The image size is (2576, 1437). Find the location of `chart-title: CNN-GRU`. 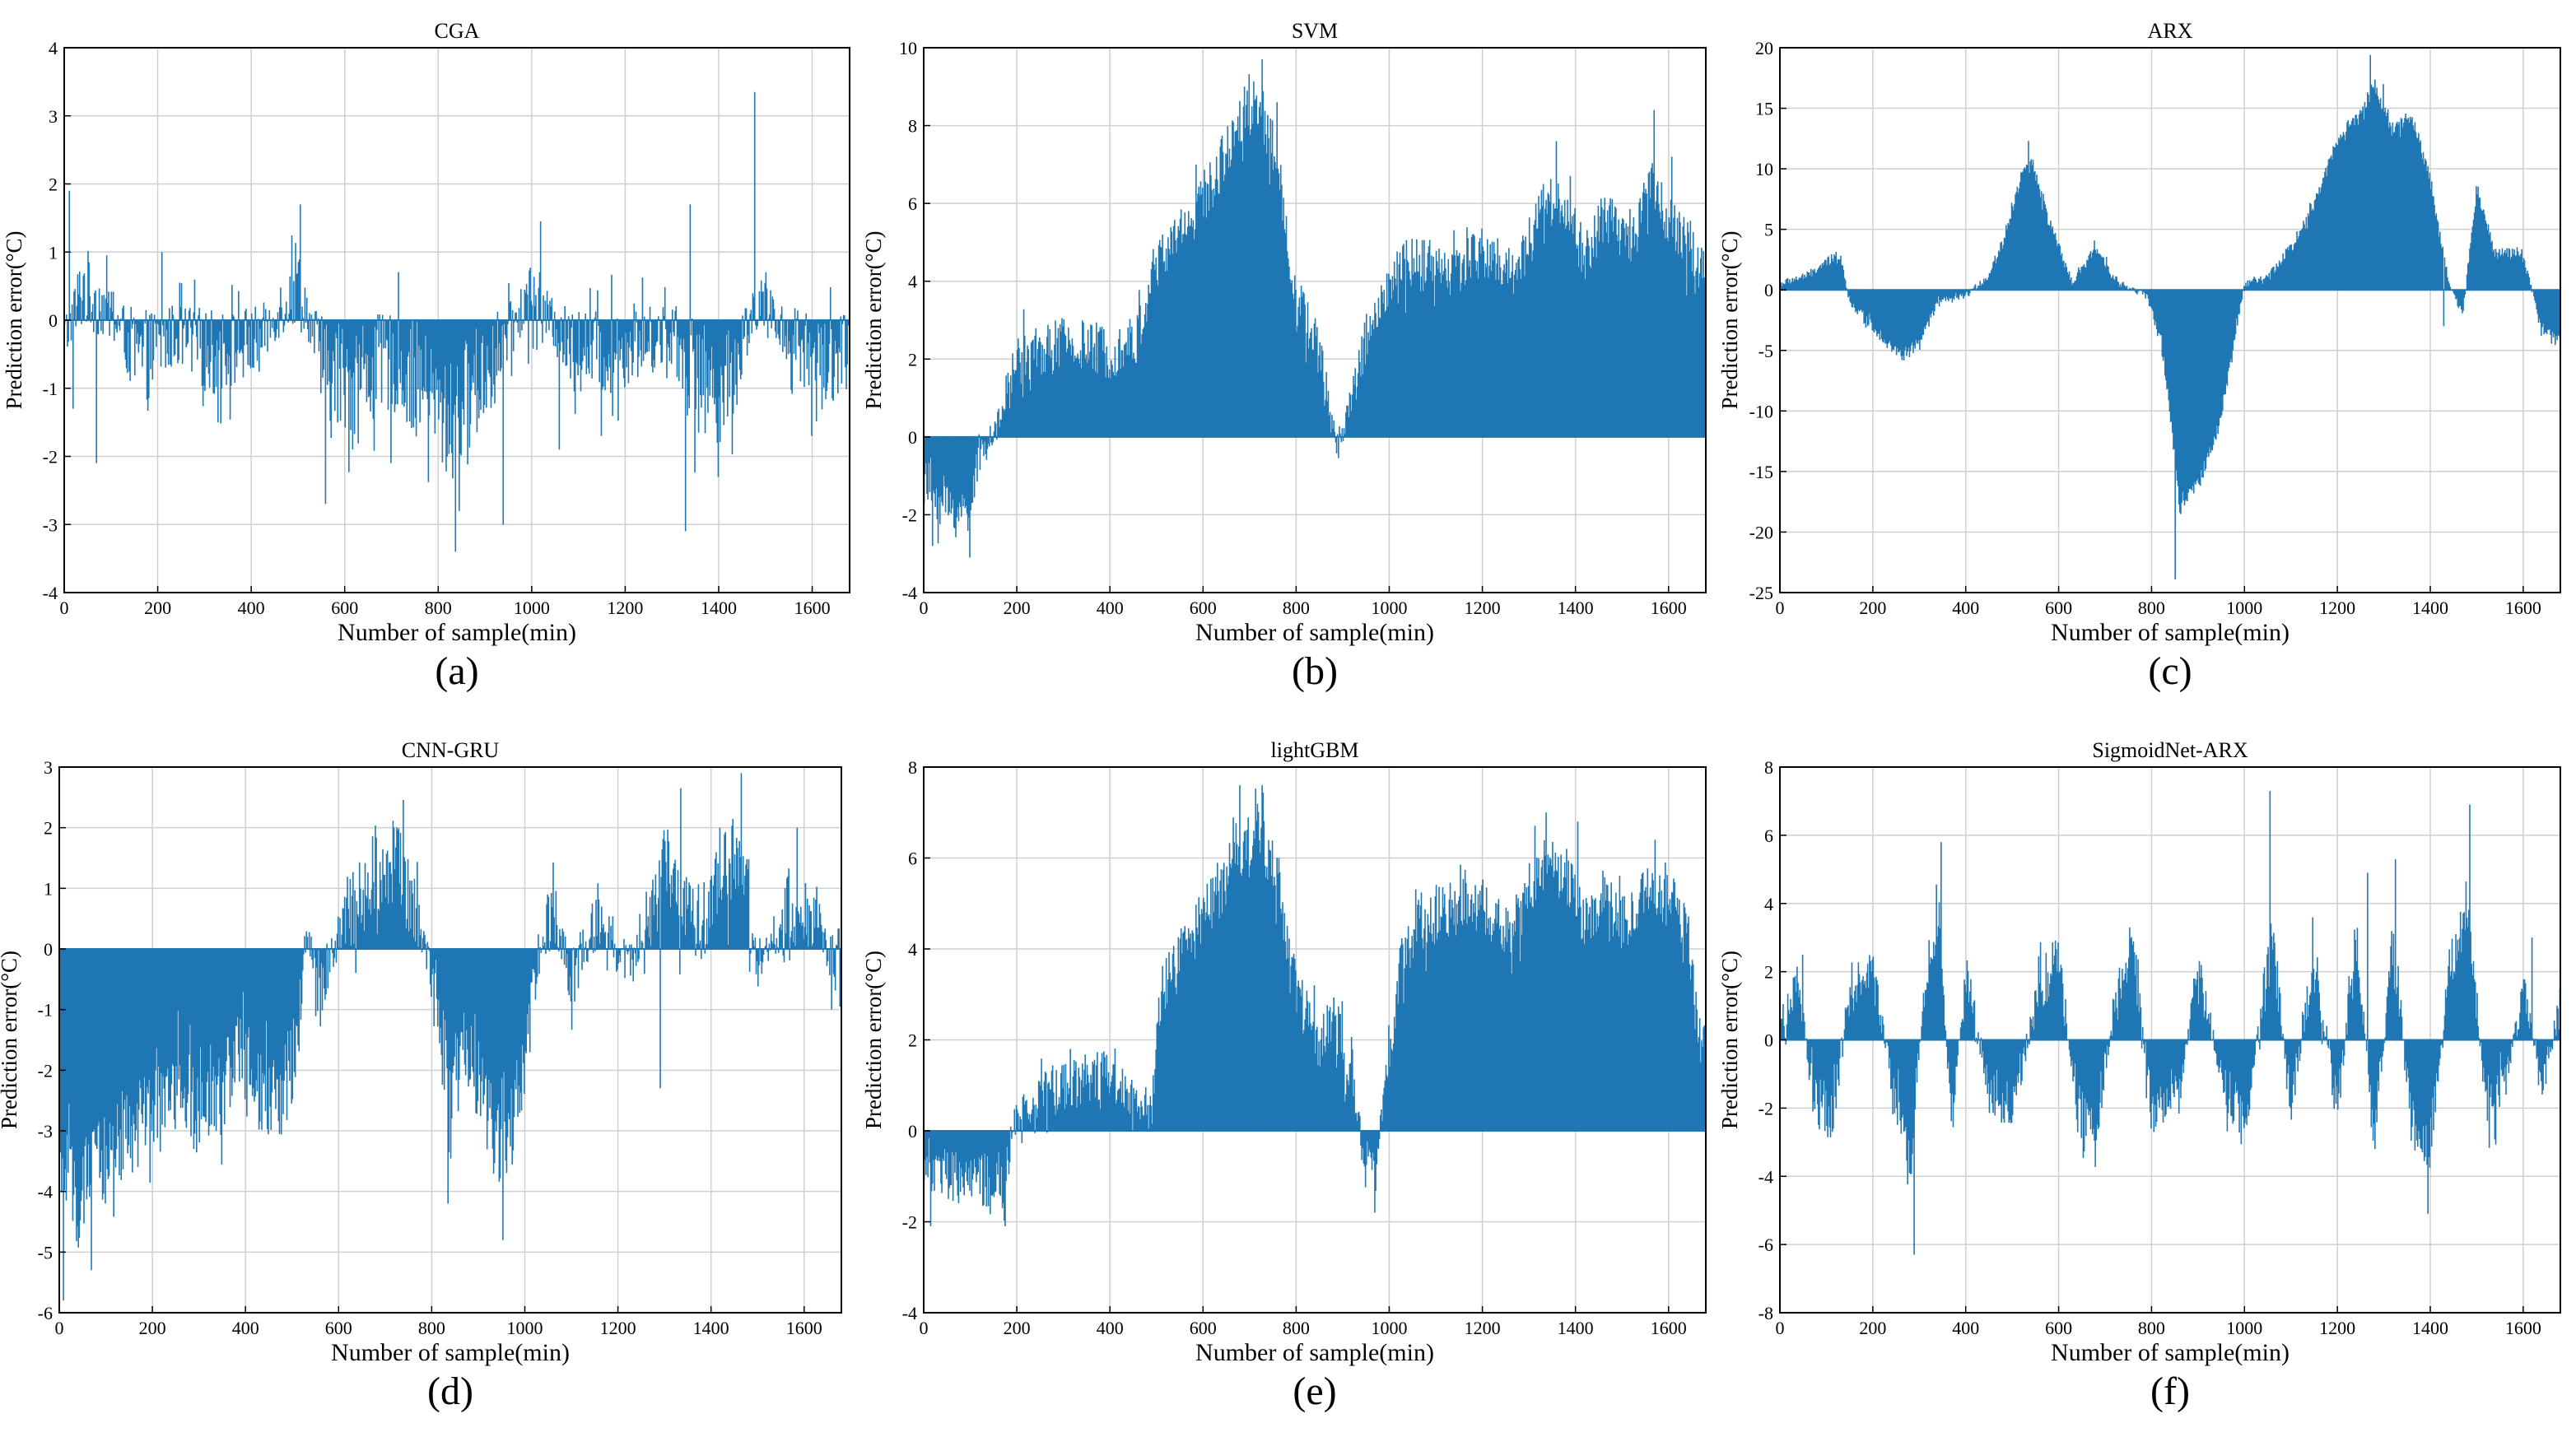

chart-title: CNN-GRU is located at coordinates (451, 750).